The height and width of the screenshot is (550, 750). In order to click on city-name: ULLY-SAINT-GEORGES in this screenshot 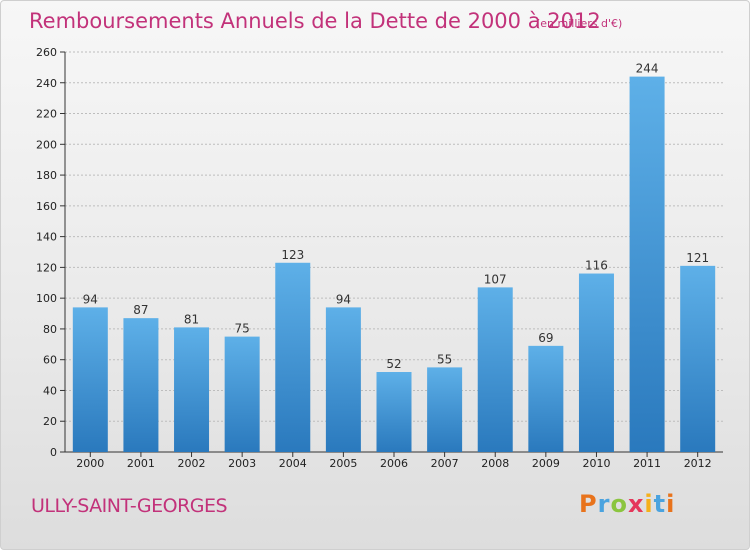, I will do `click(129, 506)`.